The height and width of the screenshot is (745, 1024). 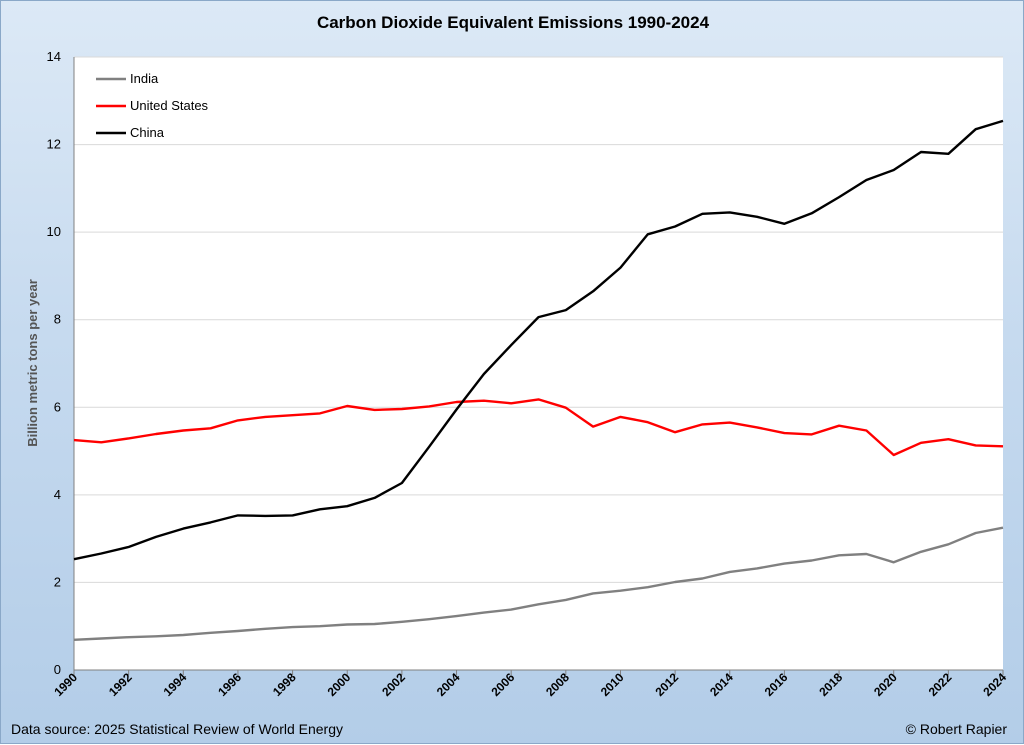 What do you see at coordinates (57, 406) in the screenshot?
I see `y-tick-label: 6` at bounding box center [57, 406].